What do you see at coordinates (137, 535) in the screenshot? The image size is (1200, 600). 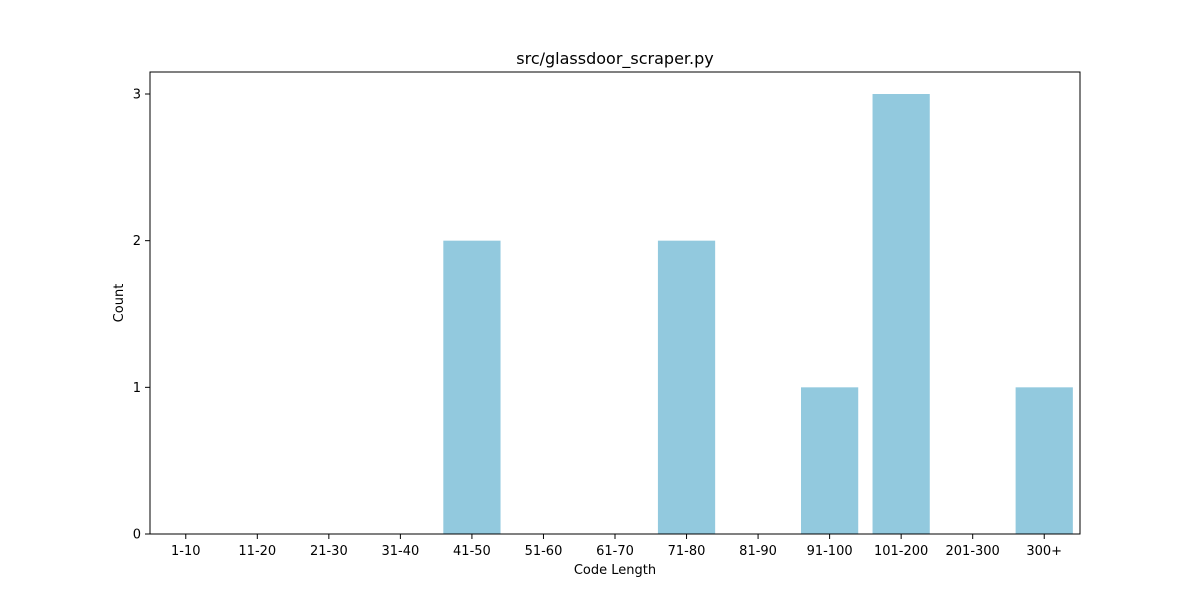 I see `y-tick-label: 0` at bounding box center [137, 535].